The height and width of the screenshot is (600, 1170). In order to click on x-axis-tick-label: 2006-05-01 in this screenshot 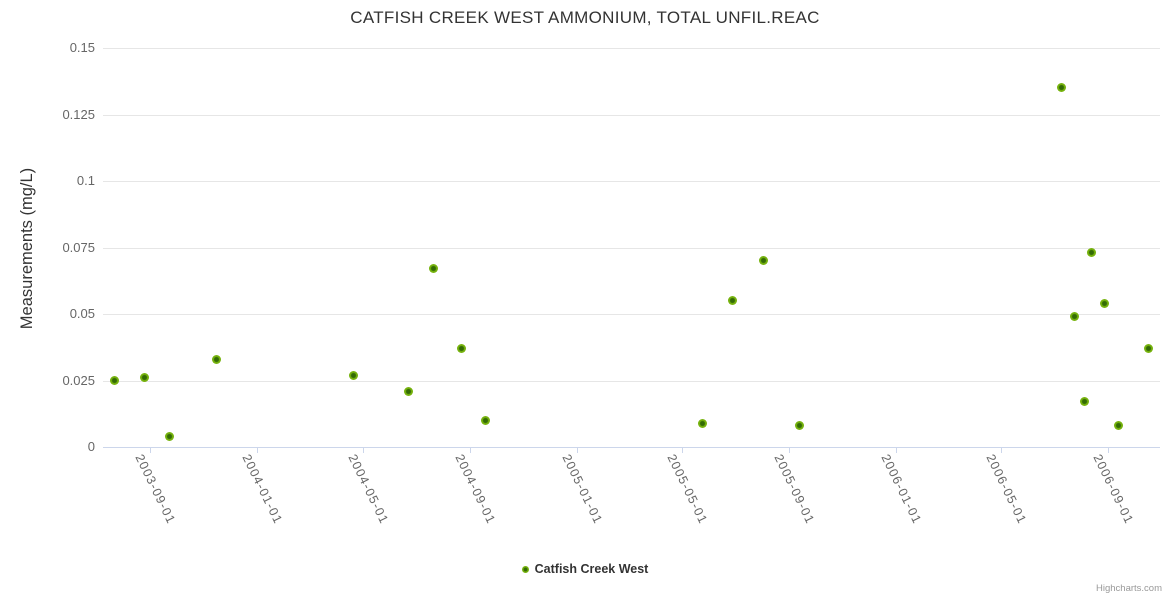, I will do `click(1006, 489)`.